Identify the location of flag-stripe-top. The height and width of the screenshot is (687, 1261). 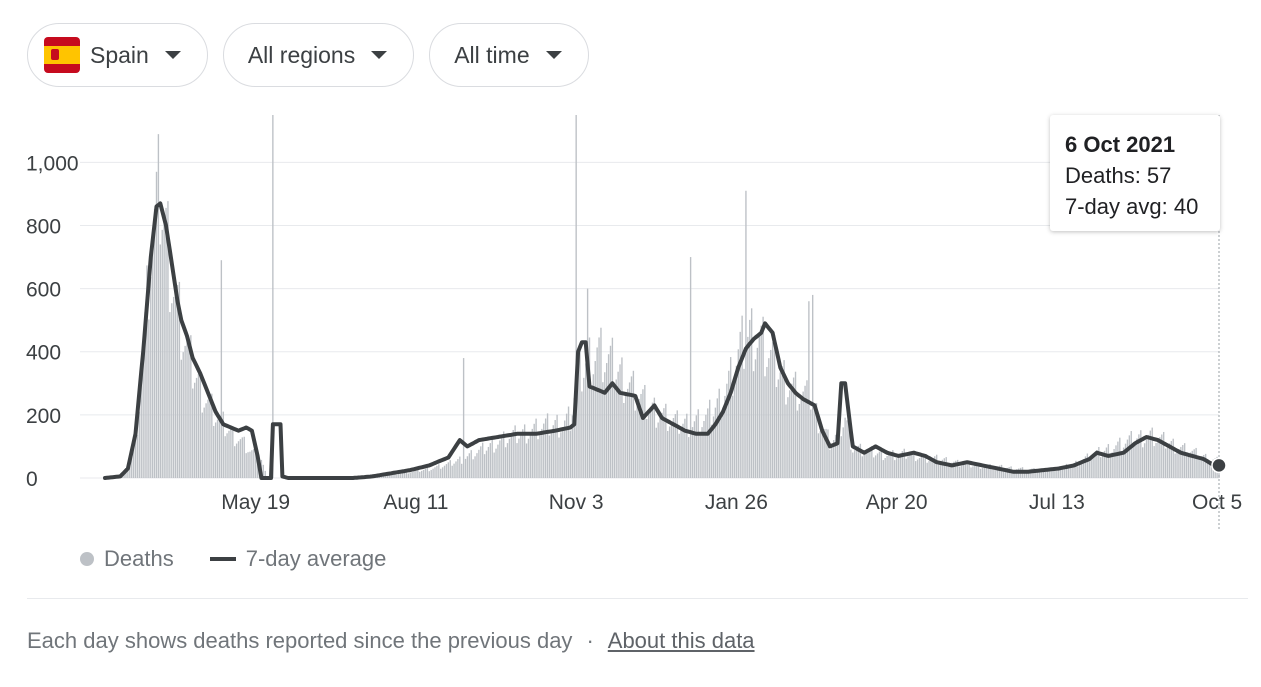
(62, 41).